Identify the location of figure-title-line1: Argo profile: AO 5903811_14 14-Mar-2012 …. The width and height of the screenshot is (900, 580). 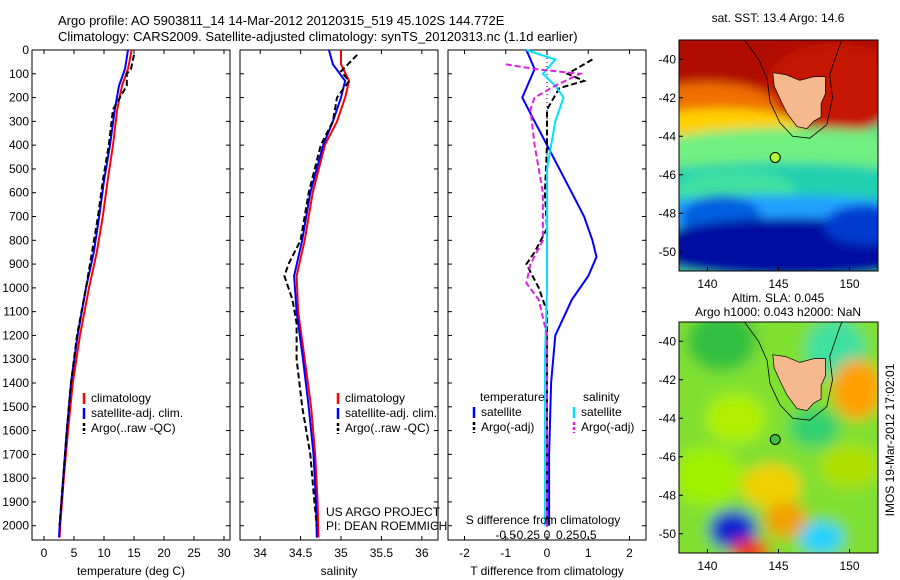
(281, 20).